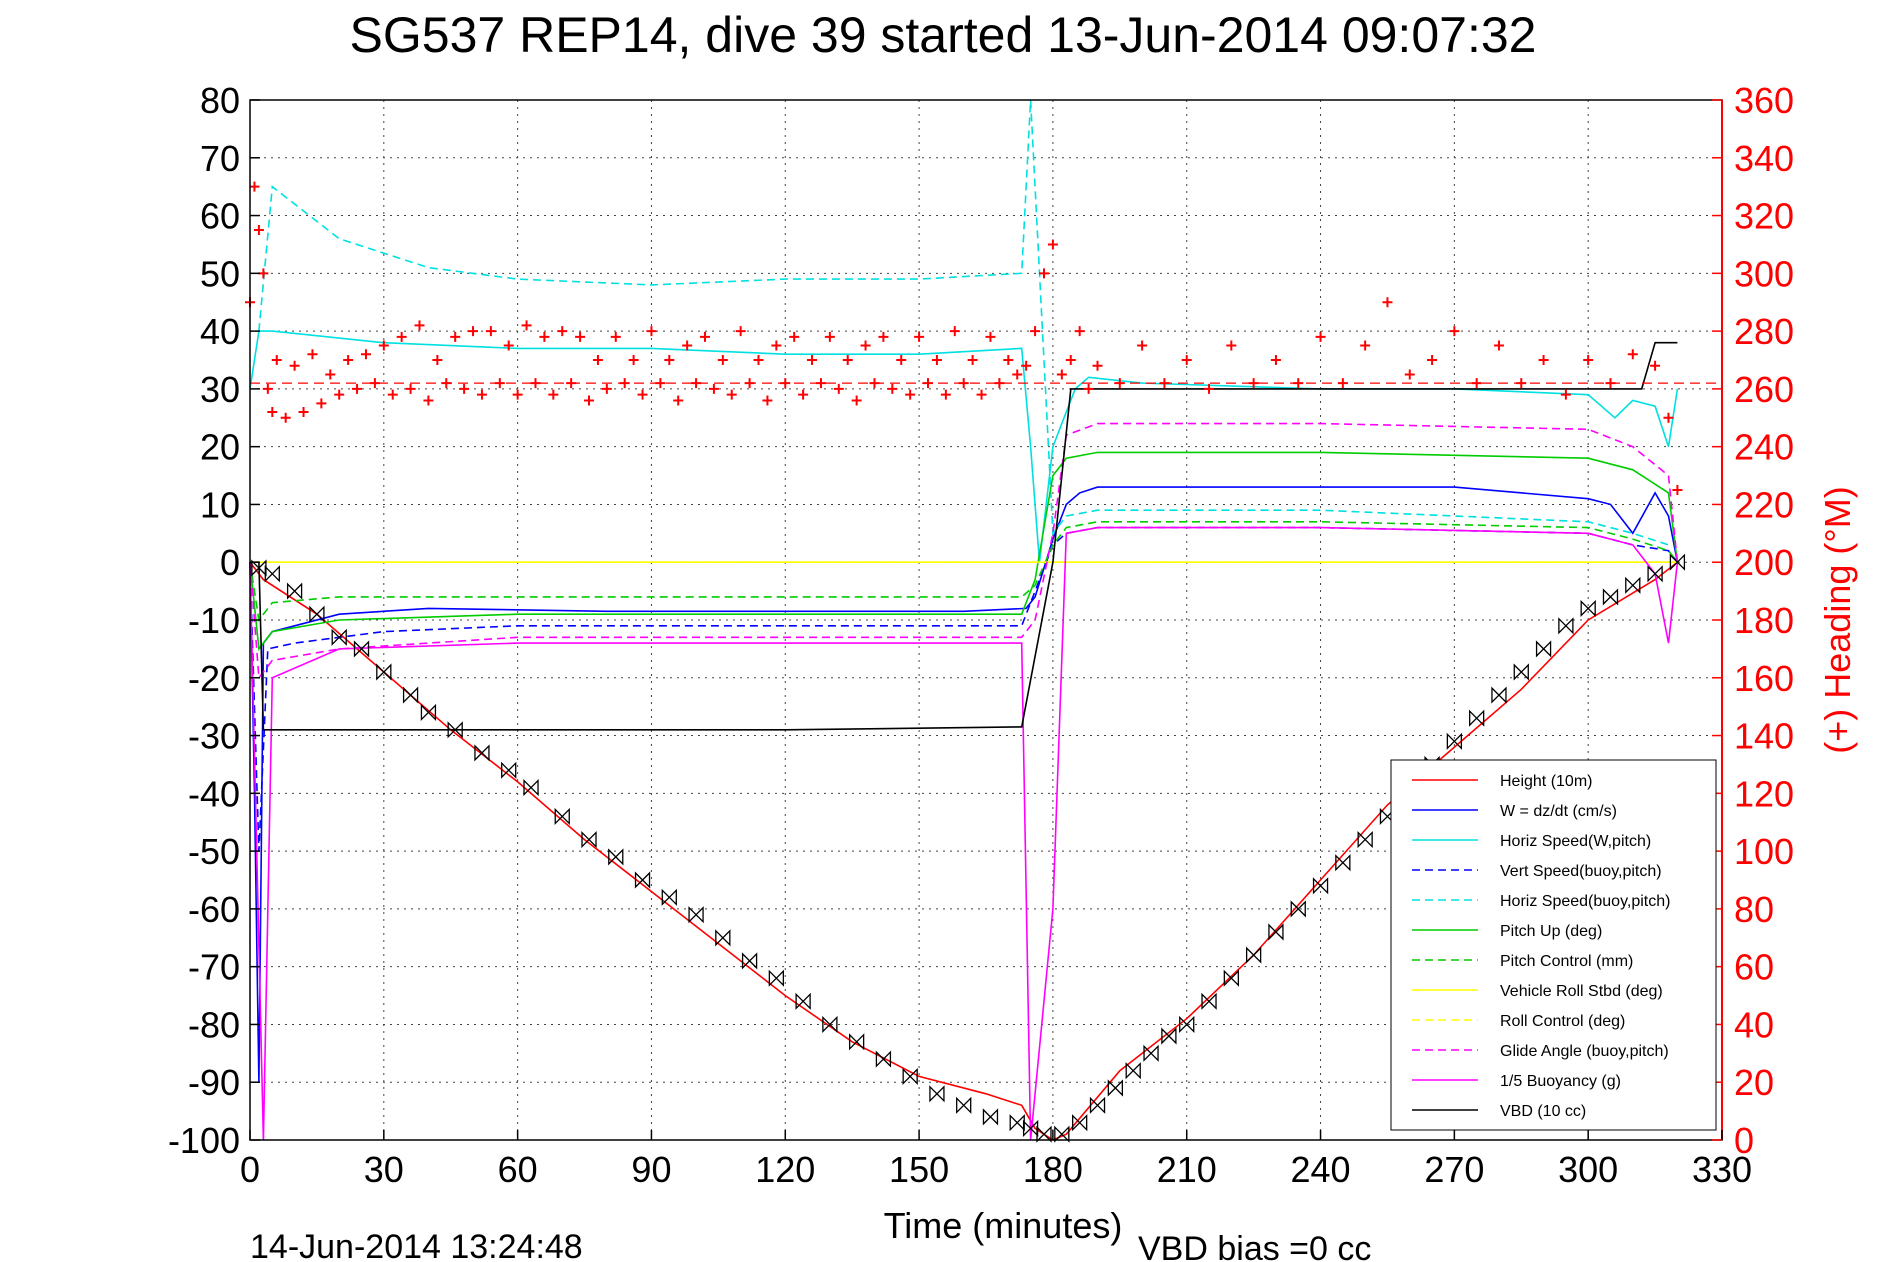  I want to click on y2-tick-label: 300, so click(1764, 273).